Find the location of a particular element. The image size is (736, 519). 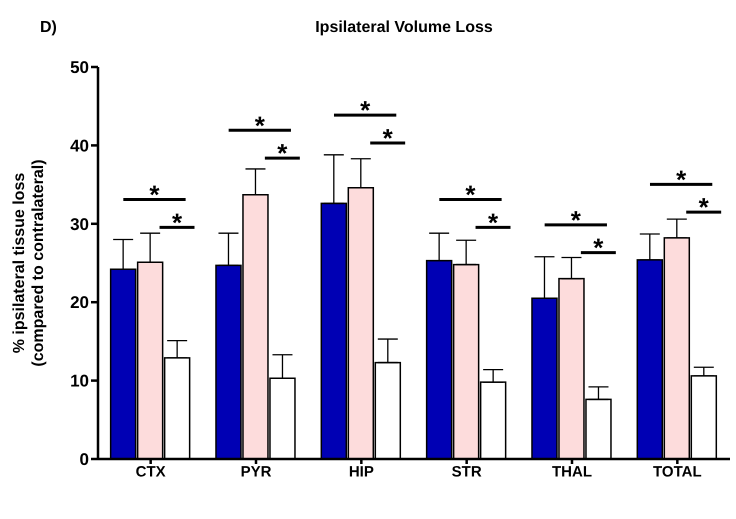

x-tick-label: PYR is located at coordinates (256, 472).